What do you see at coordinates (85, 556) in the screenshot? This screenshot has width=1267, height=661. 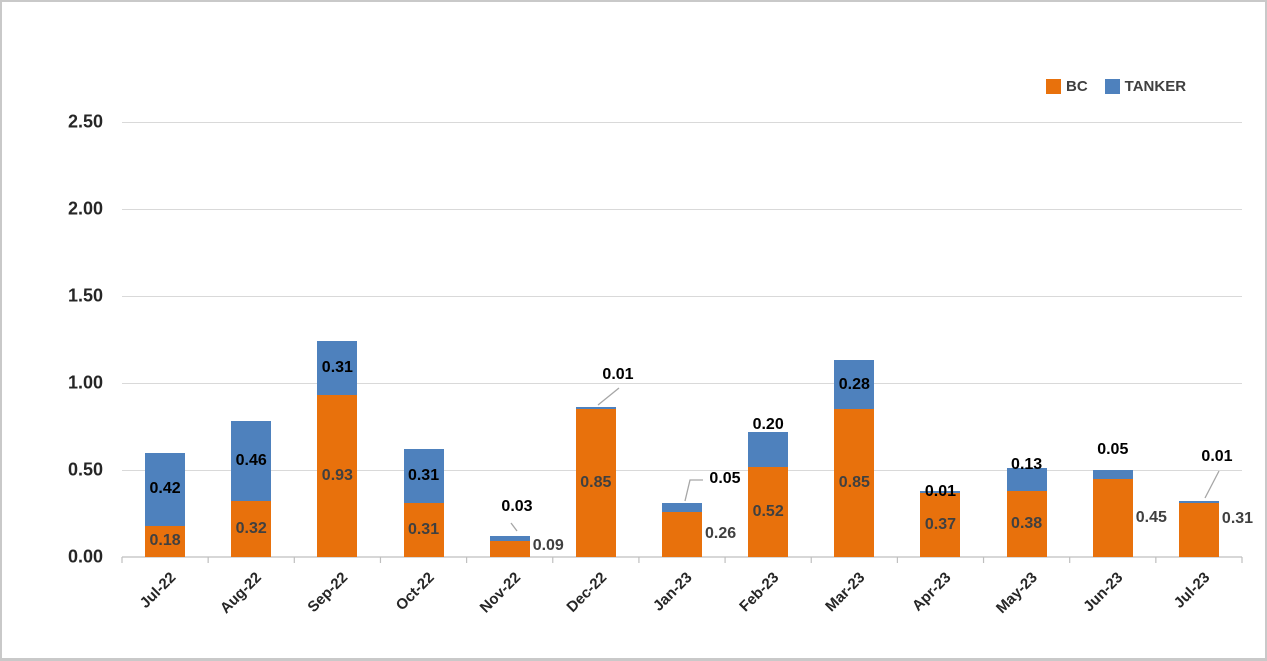 I see `y-axis-label: 0.00` at bounding box center [85, 556].